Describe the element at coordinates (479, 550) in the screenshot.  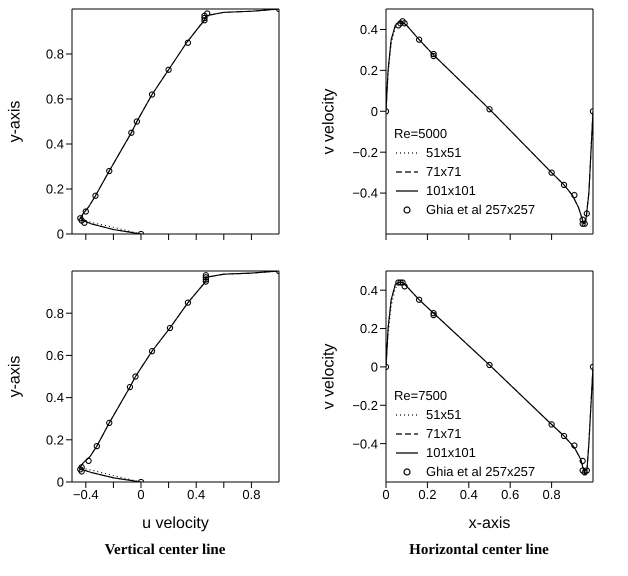
I see `text: Horizontal center line` at that location.